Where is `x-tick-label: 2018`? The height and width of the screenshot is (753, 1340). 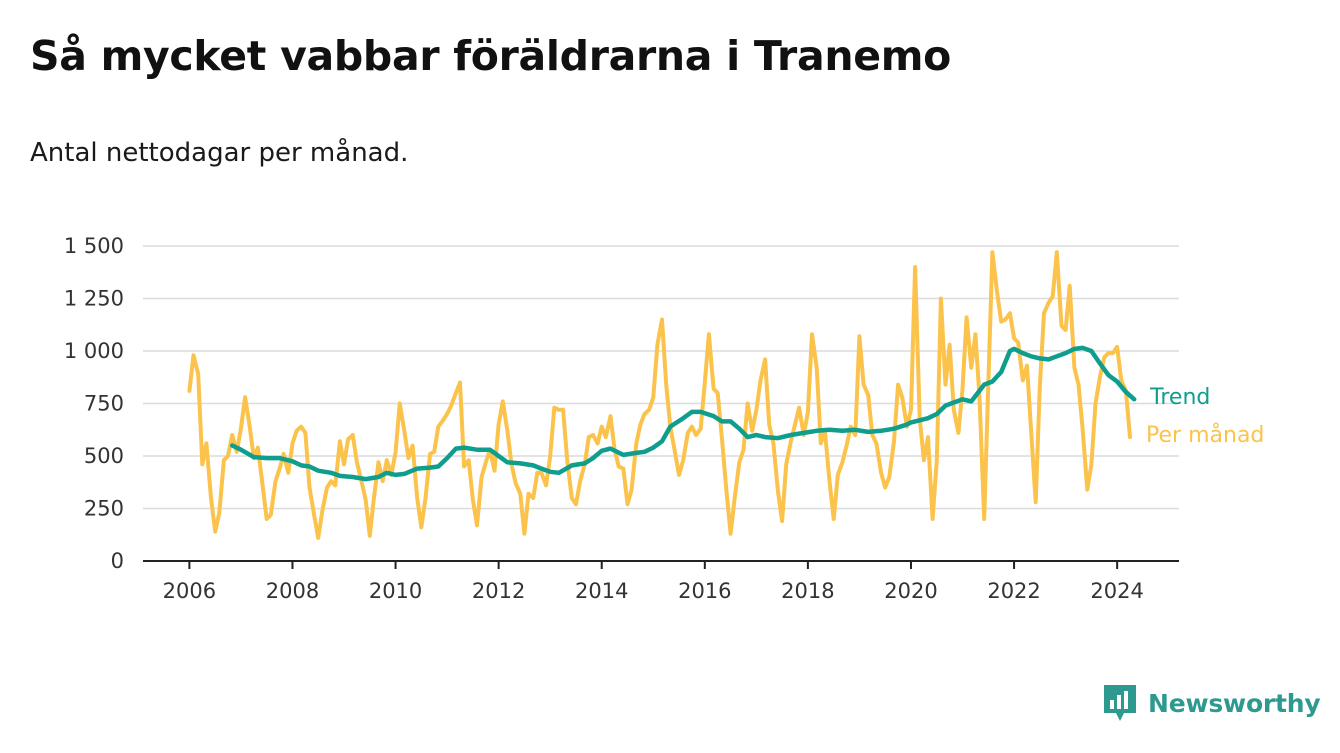 x-tick-label: 2018 is located at coordinates (807, 591).